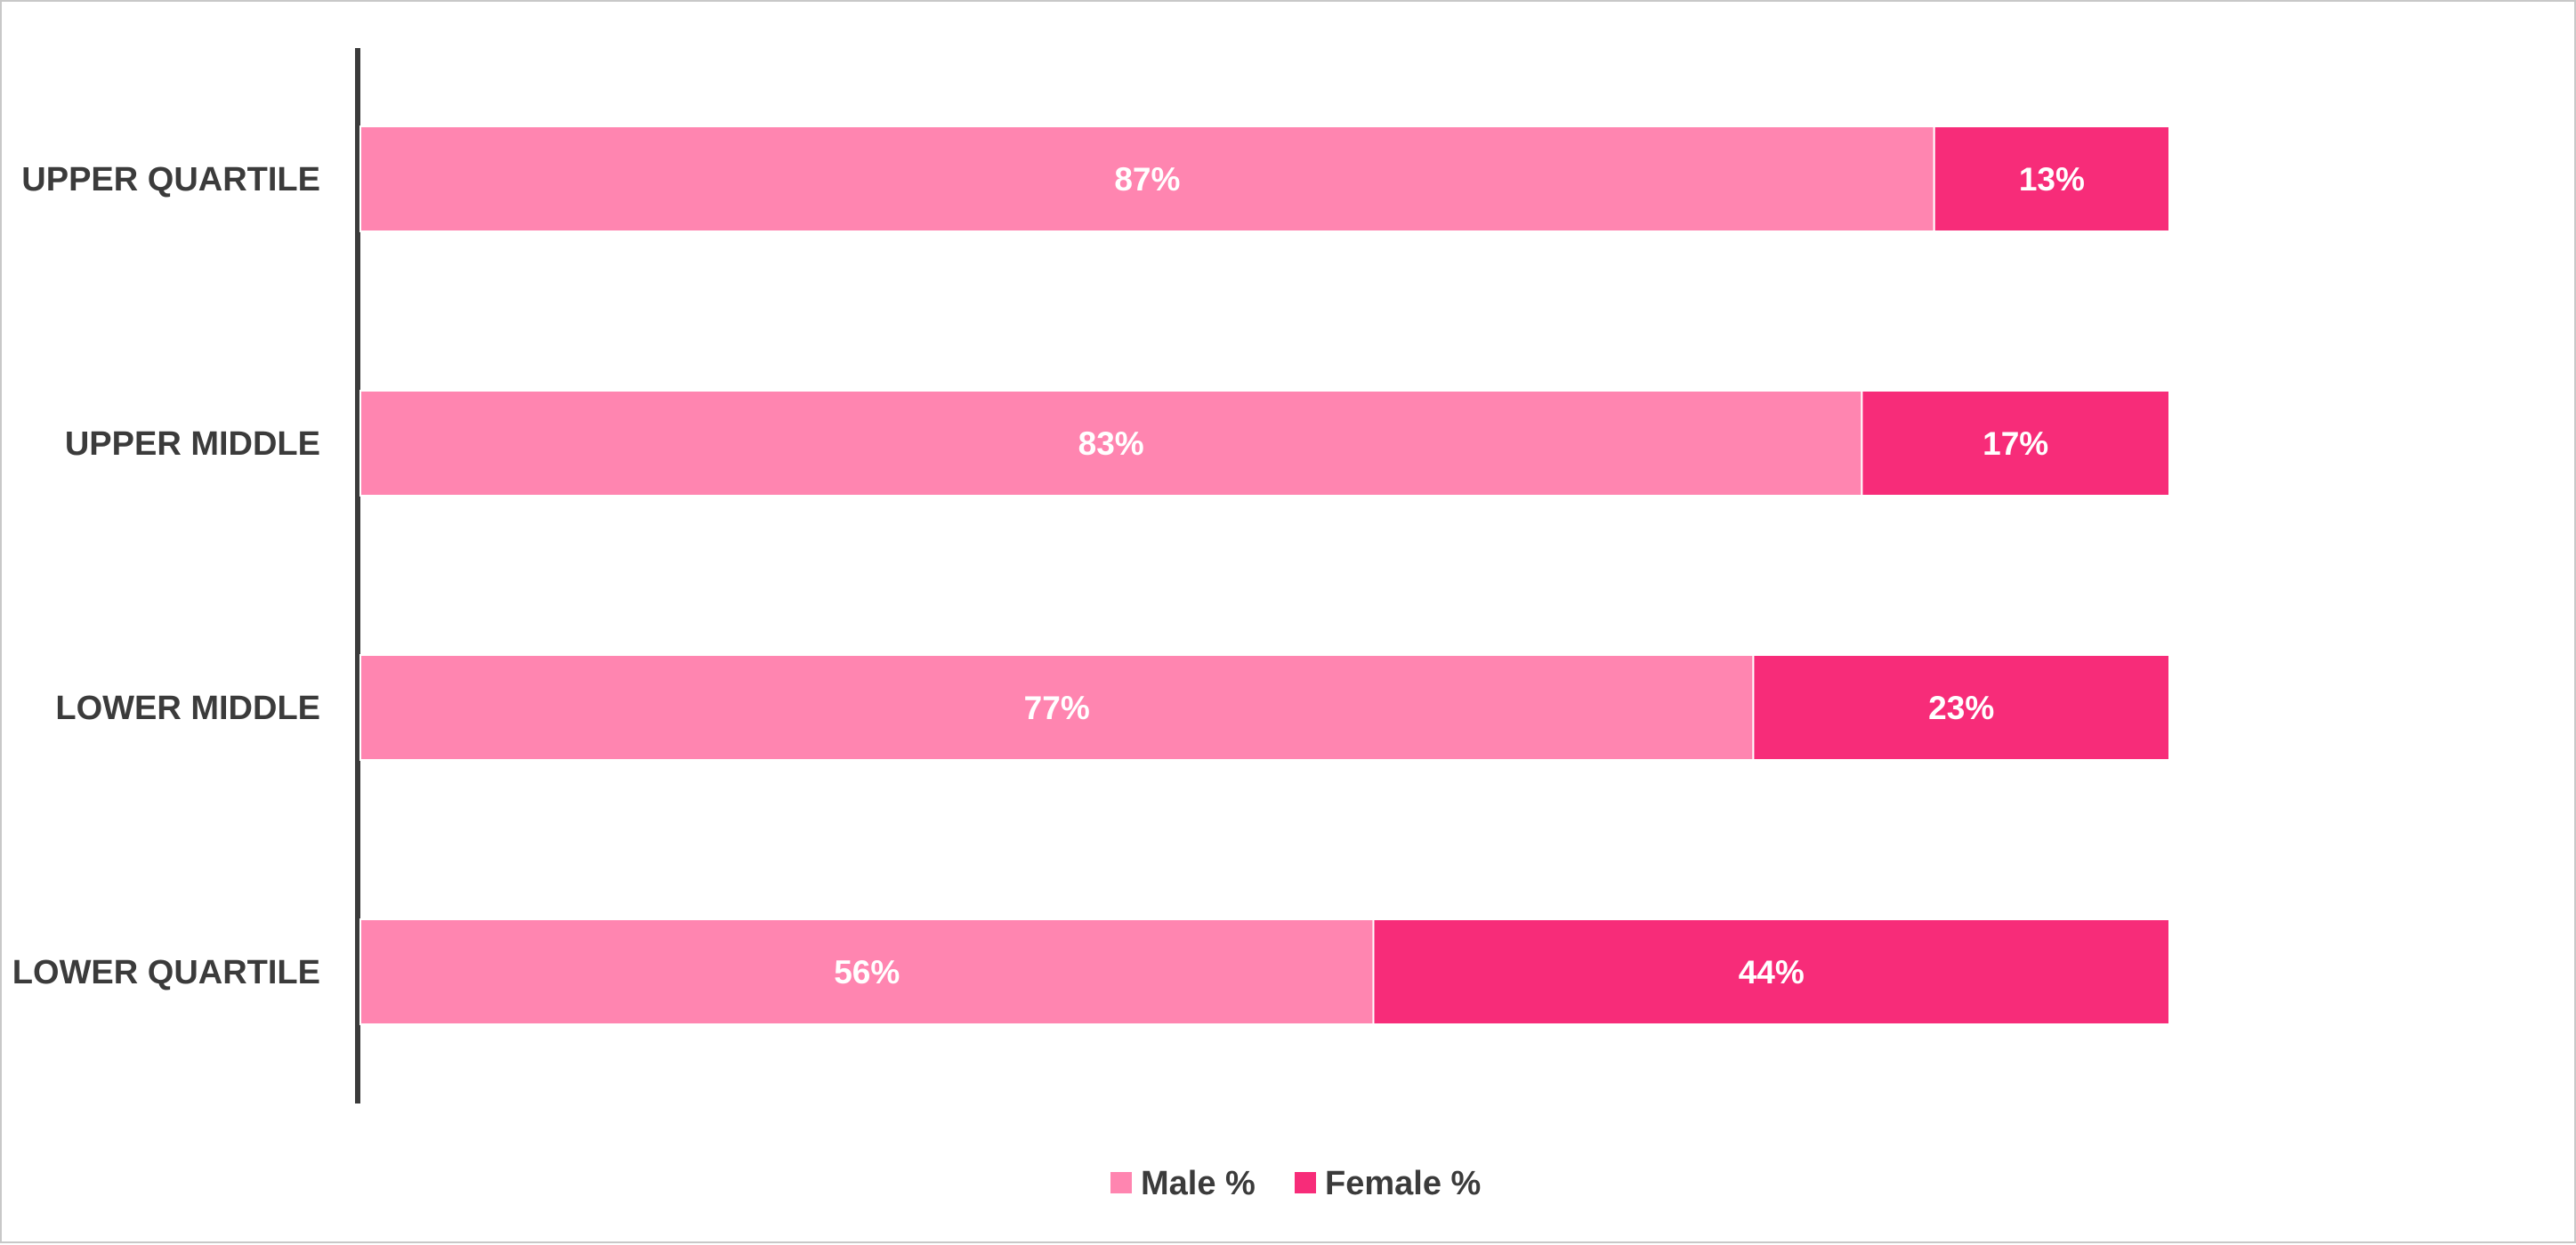  I want to click on data-label: 87%, so click(1147, 179).